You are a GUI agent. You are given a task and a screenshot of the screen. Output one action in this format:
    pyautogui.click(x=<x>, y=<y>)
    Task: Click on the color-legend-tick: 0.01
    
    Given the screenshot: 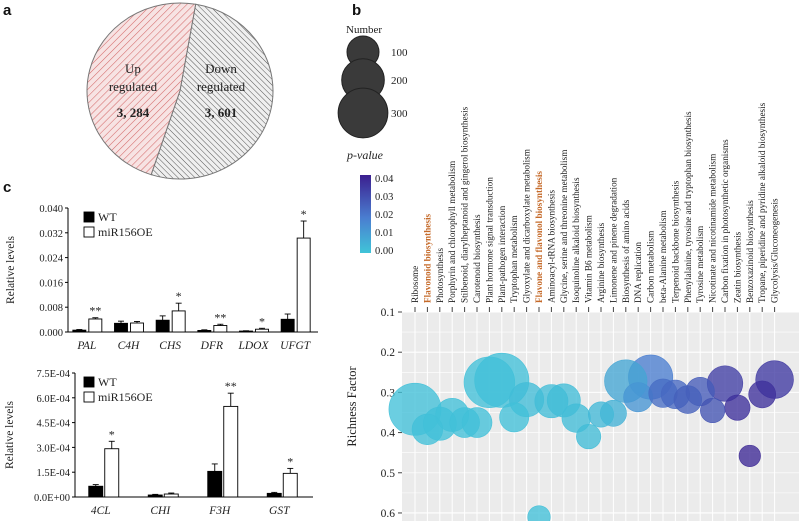 What is the action you would take?
    pyautogui.click(x=384, y=233)
    